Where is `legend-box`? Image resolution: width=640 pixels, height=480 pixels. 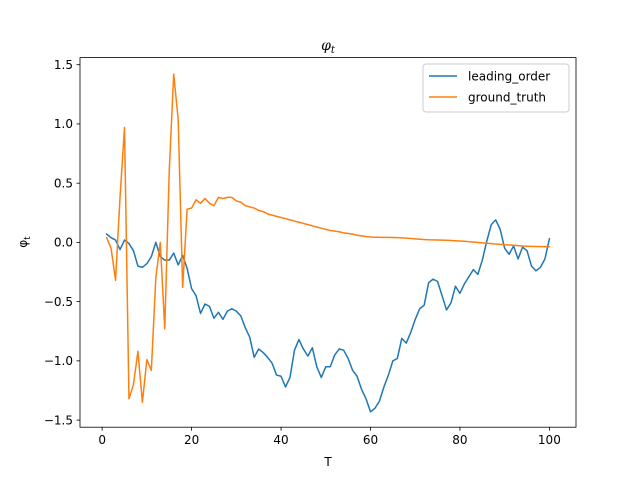 legend-box is located at coordinates (496, 88).